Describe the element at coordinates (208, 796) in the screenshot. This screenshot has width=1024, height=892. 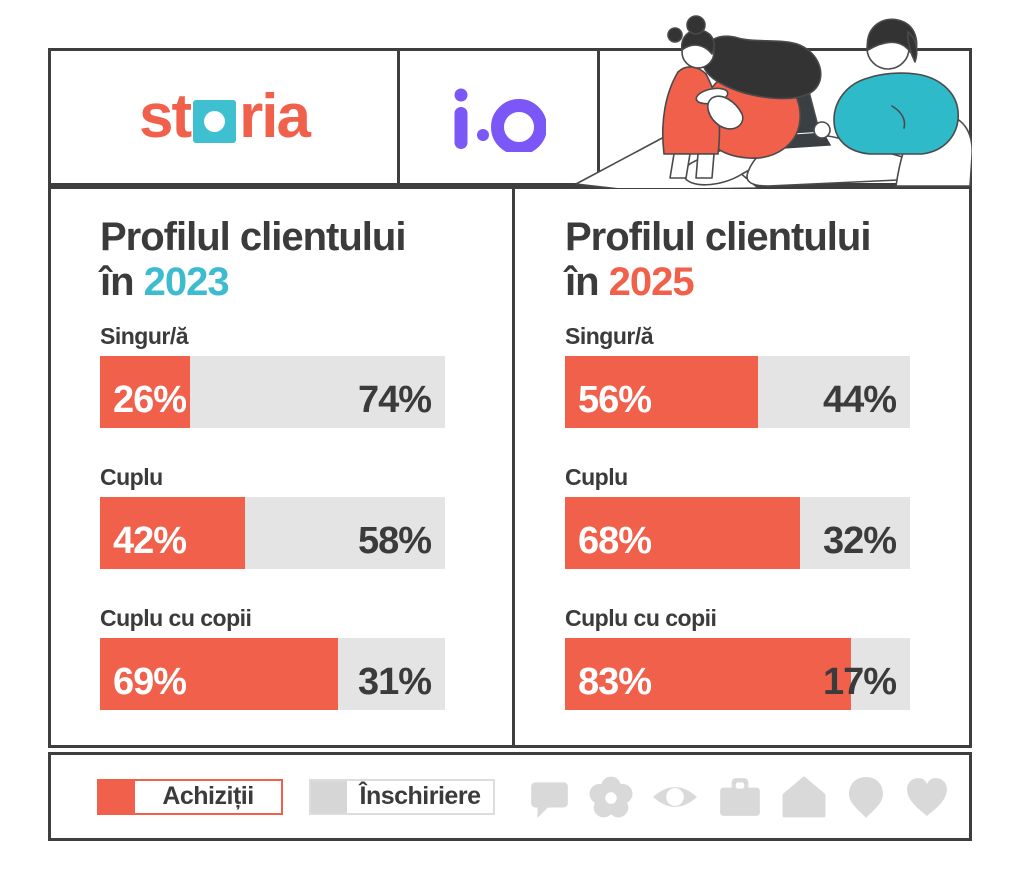
I see `legend-label-achizitii: Achiziții` at that location.